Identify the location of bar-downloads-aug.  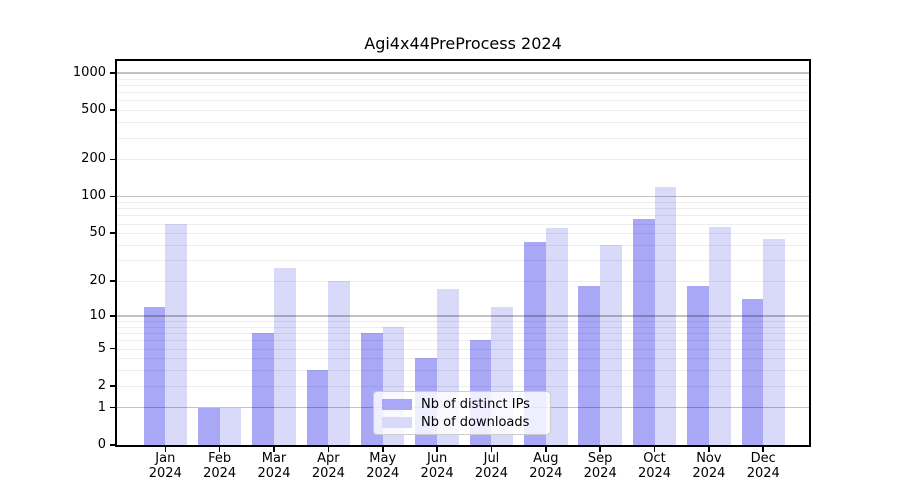
(556, 336).